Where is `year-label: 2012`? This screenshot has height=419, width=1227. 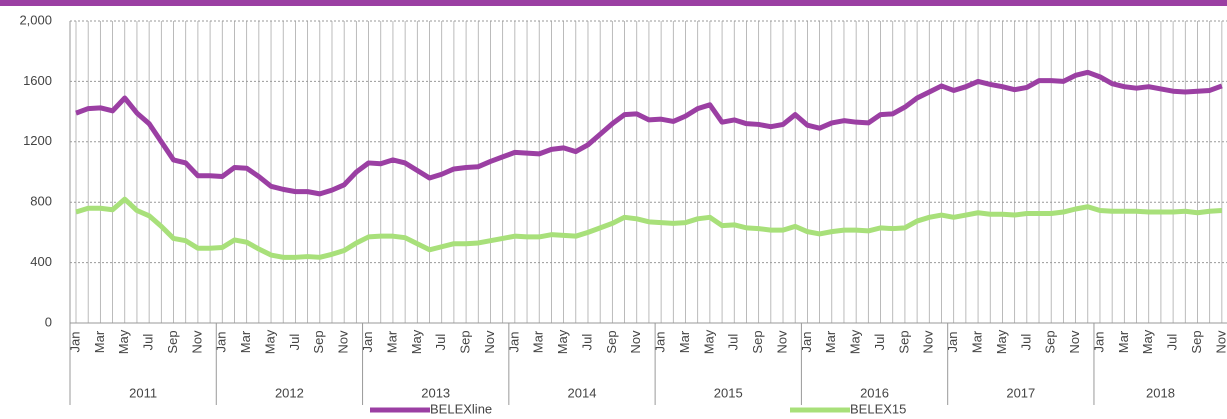
year-label: 2012 is located at coordinates (289, 392).